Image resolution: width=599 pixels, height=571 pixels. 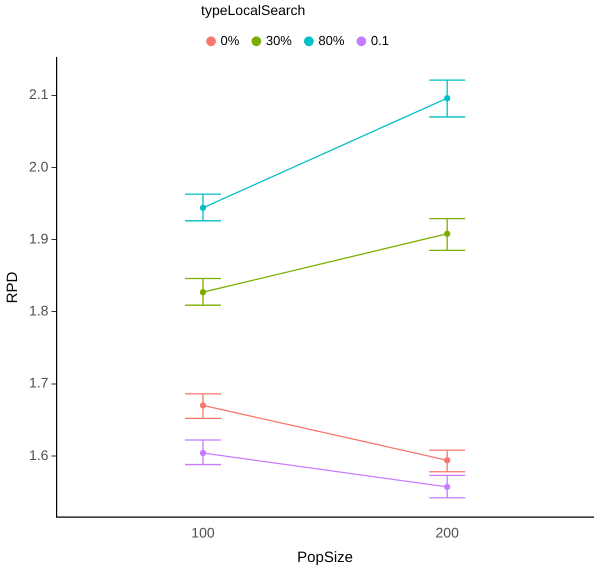 What do you see at coordinates (38, 238) in the screenshot?
I see `y-tick-label: 1.9` at bounding box center [38, 238].